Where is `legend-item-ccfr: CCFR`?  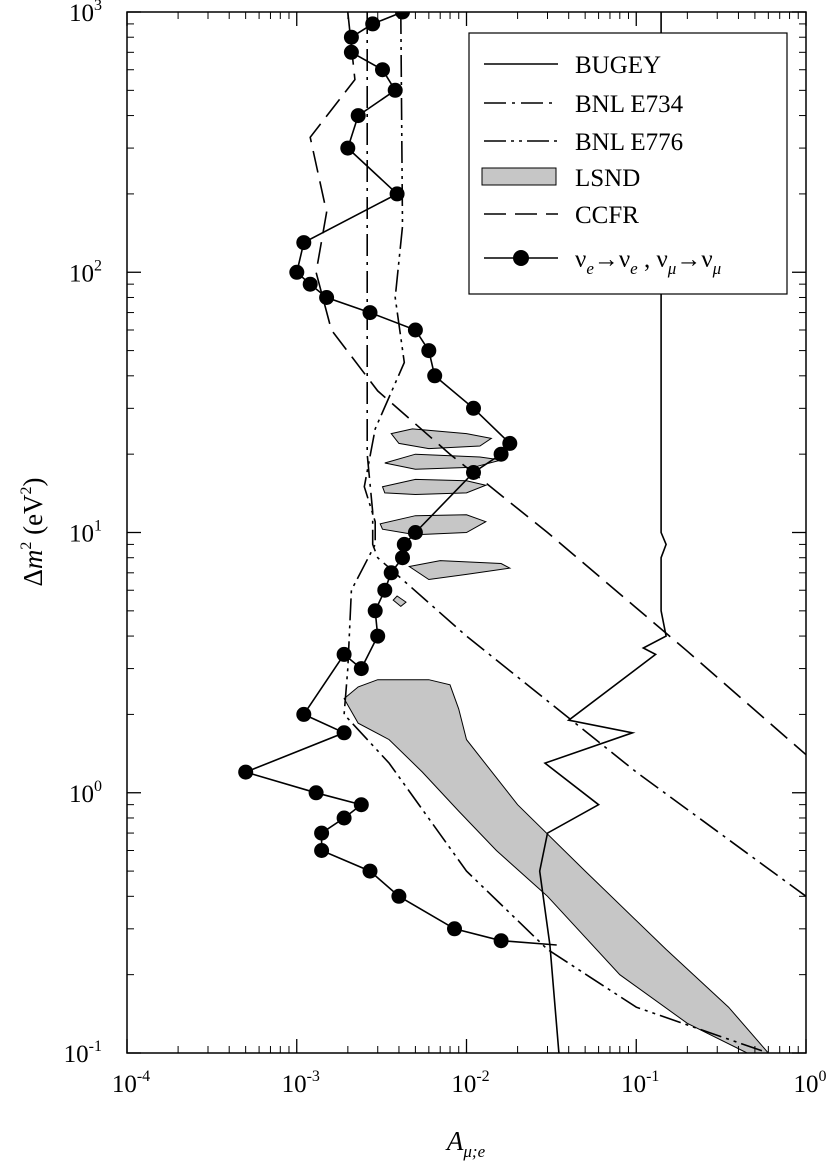
legend-item-ccfr: CCFR is located at coordinates (561, 215).